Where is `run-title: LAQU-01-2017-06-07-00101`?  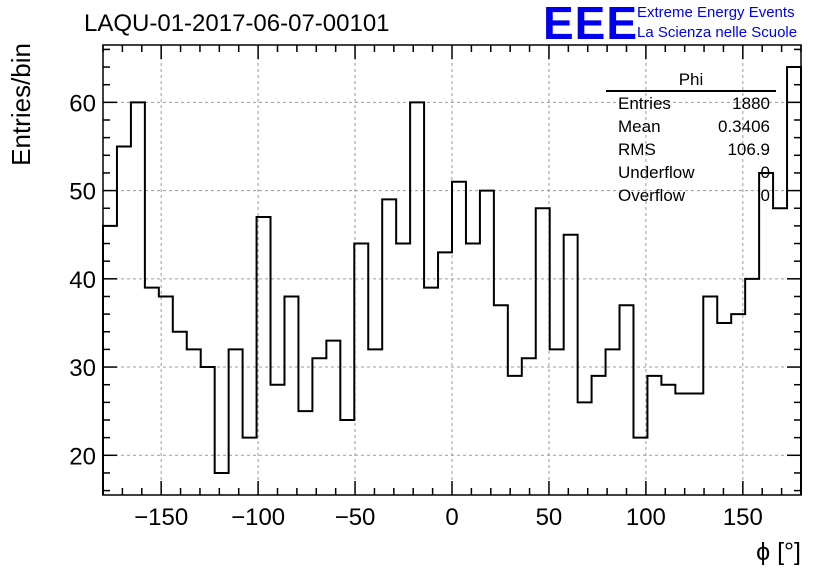 run-title: LAQU-01-2017-06-07-00101 is located at coordinates (237, 23).